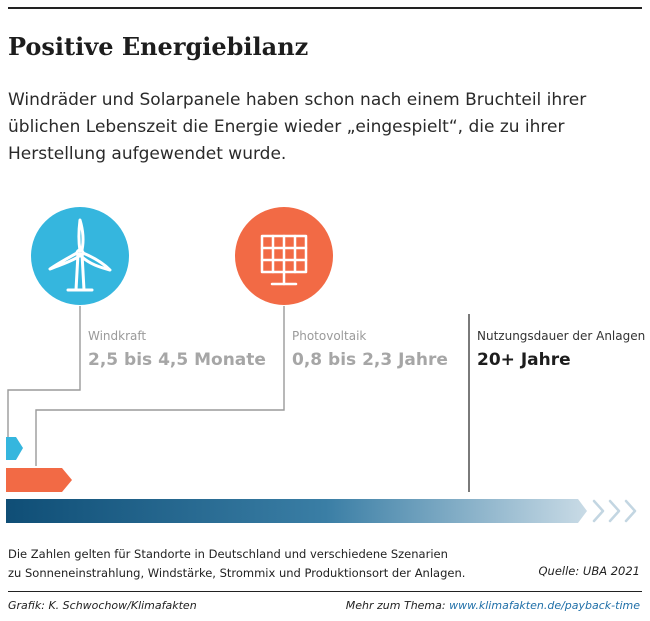 The height and width of the screenshot is (621, 650). What do you see at coordinates (284, 256) in the screenshot?
I see `solar-panel-icon` at bounding box center [284, 256].